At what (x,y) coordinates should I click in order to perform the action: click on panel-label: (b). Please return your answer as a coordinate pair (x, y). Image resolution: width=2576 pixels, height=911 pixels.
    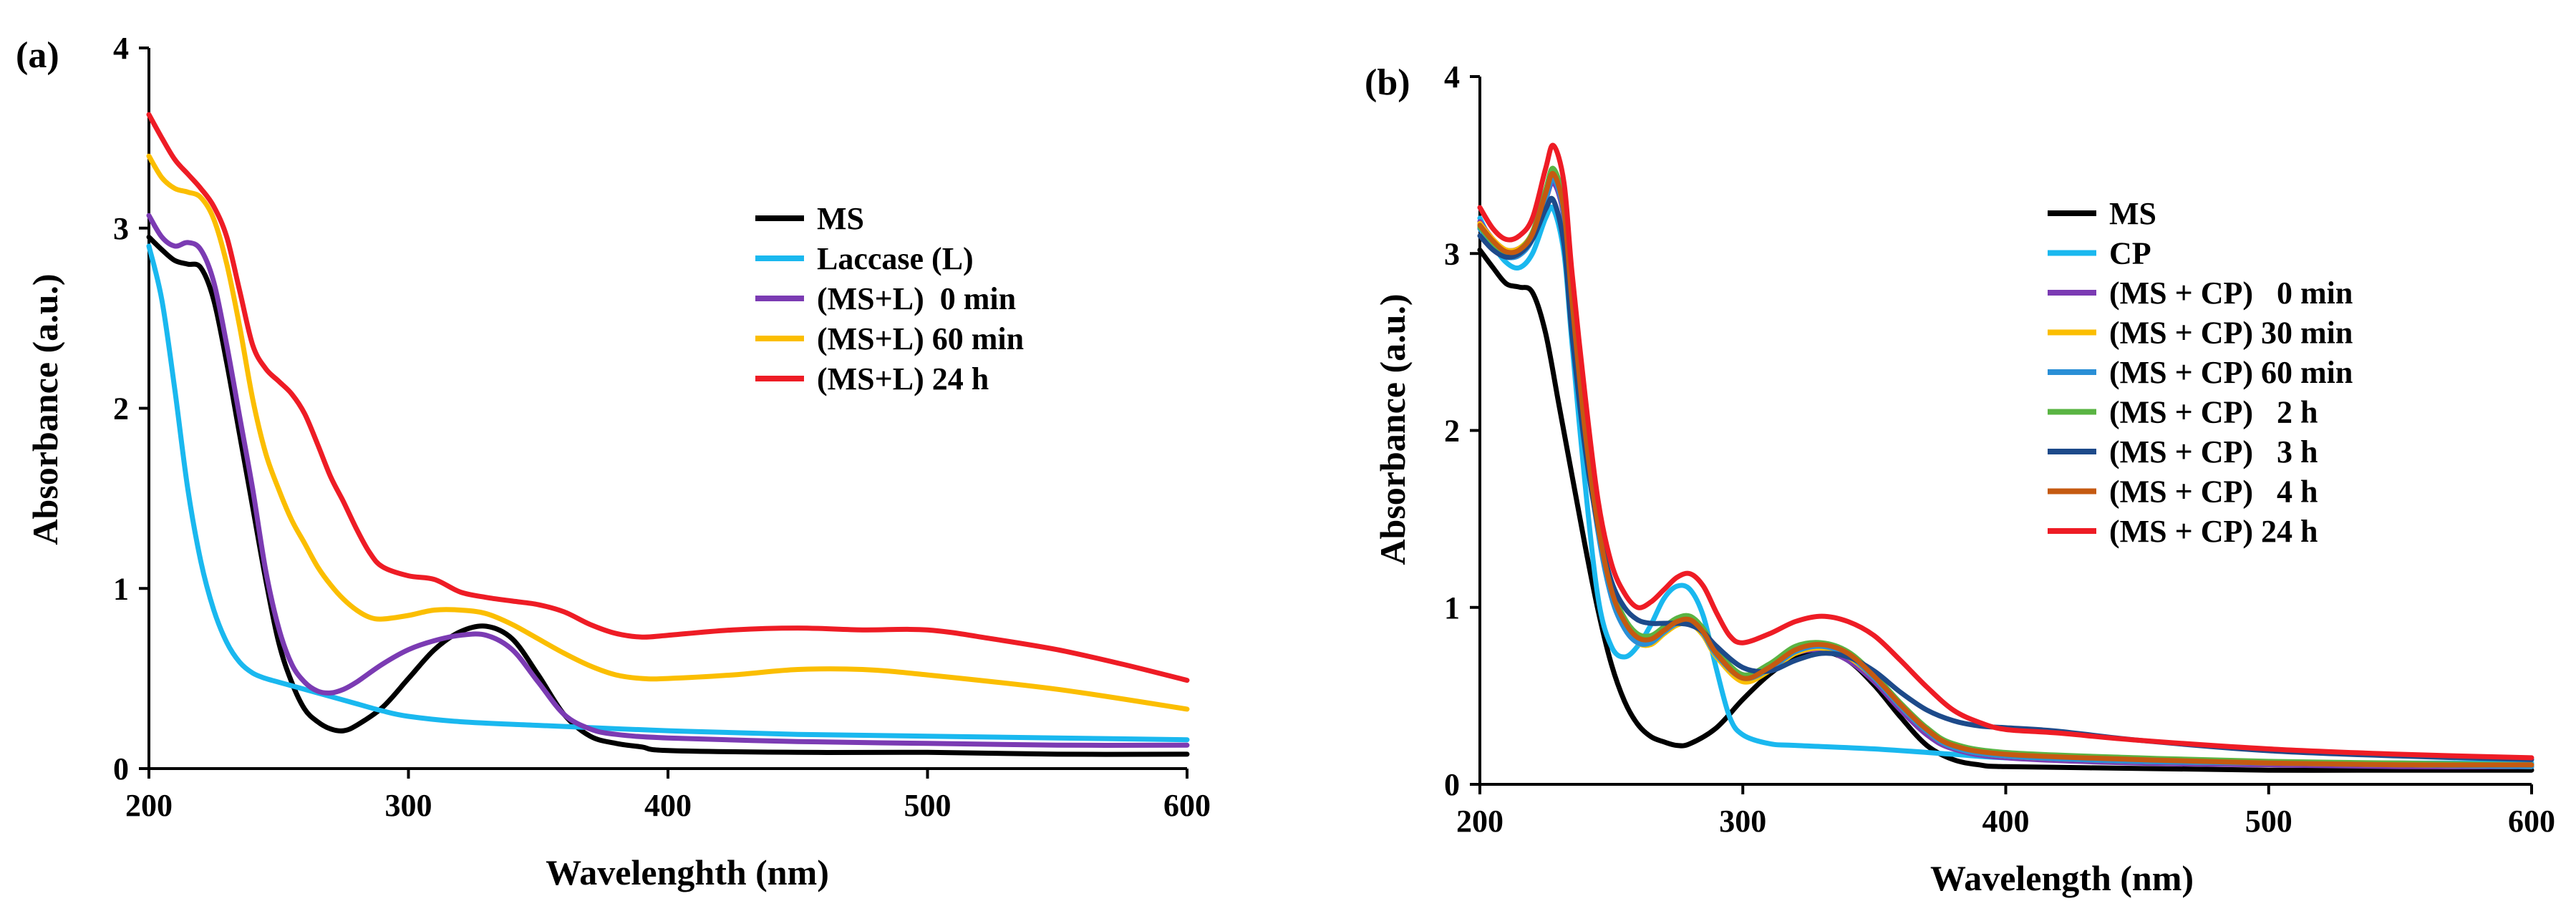
    Looking at the image, I should click on (1387, 82).